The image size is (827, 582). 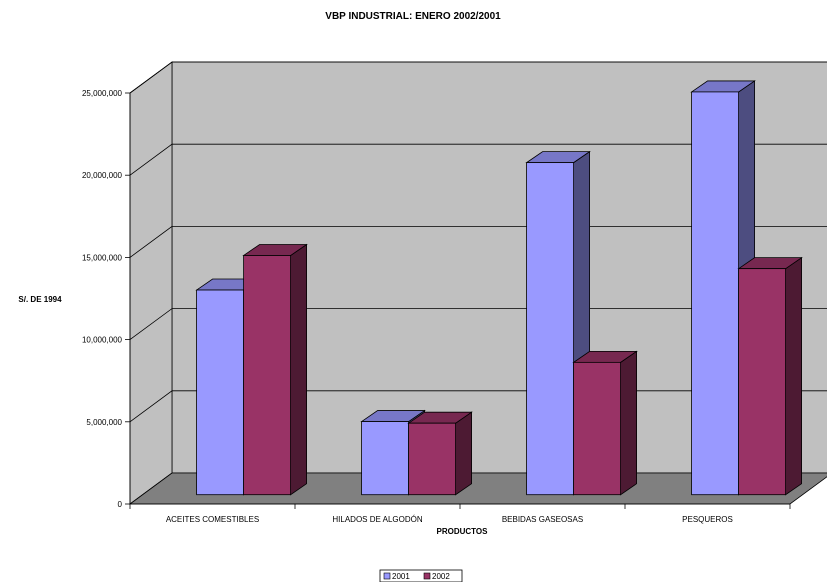 What do you see at coordinates (151, 283) in the screenshot?
I see `side-wall` at bounding box center [151, 283].